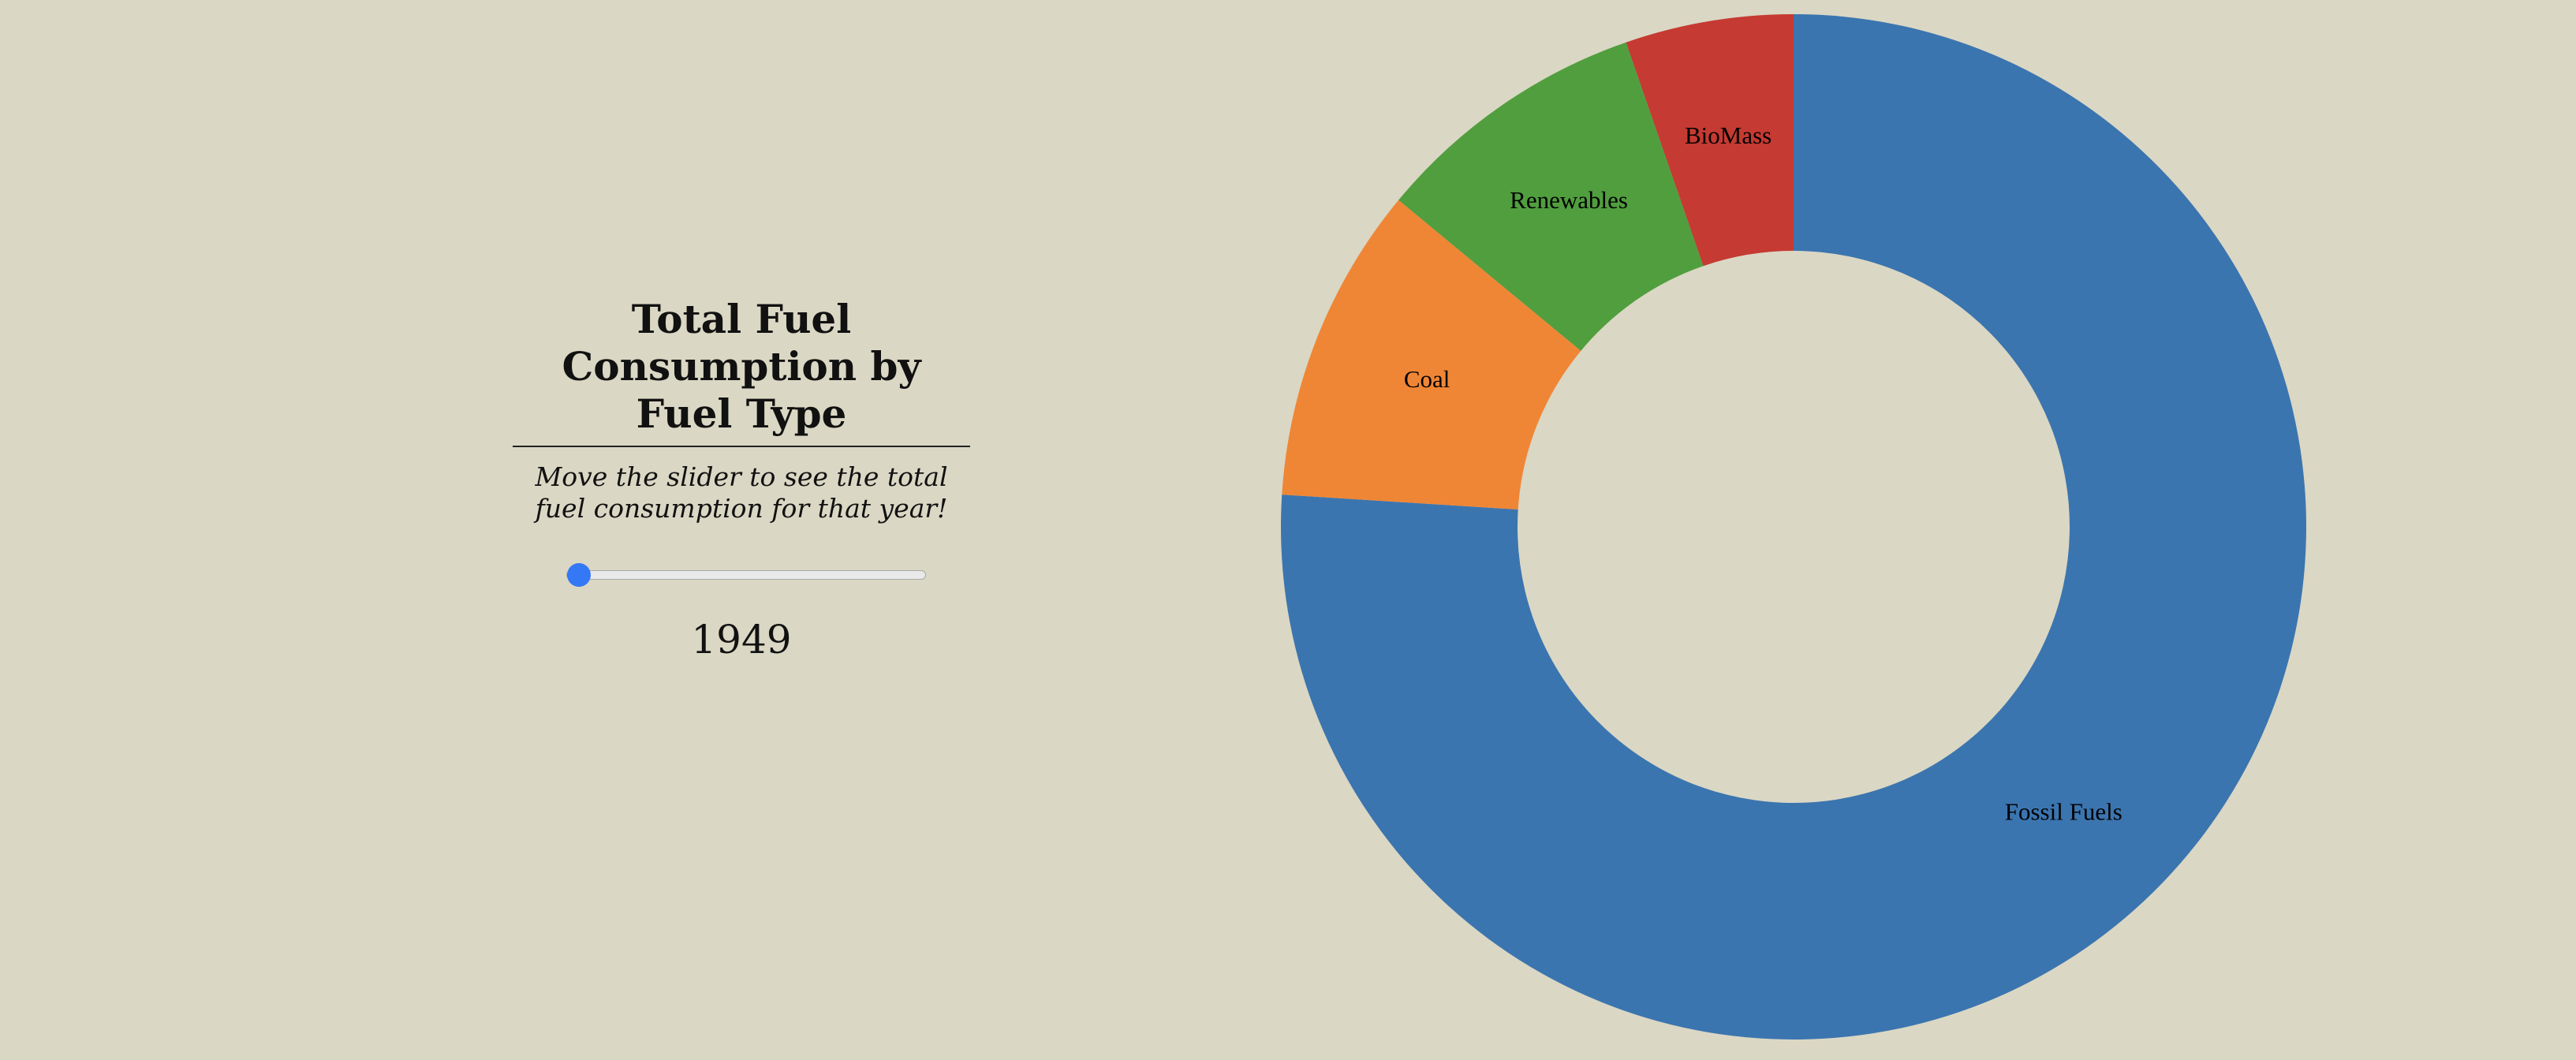 This screenshot has height=1060, width=2576. What do you see at coordinates (2063, 812) in the screenshot?
I see `slice-label-fossil-fuels: Fossil Fuels` at bounding box center [2063, 812].